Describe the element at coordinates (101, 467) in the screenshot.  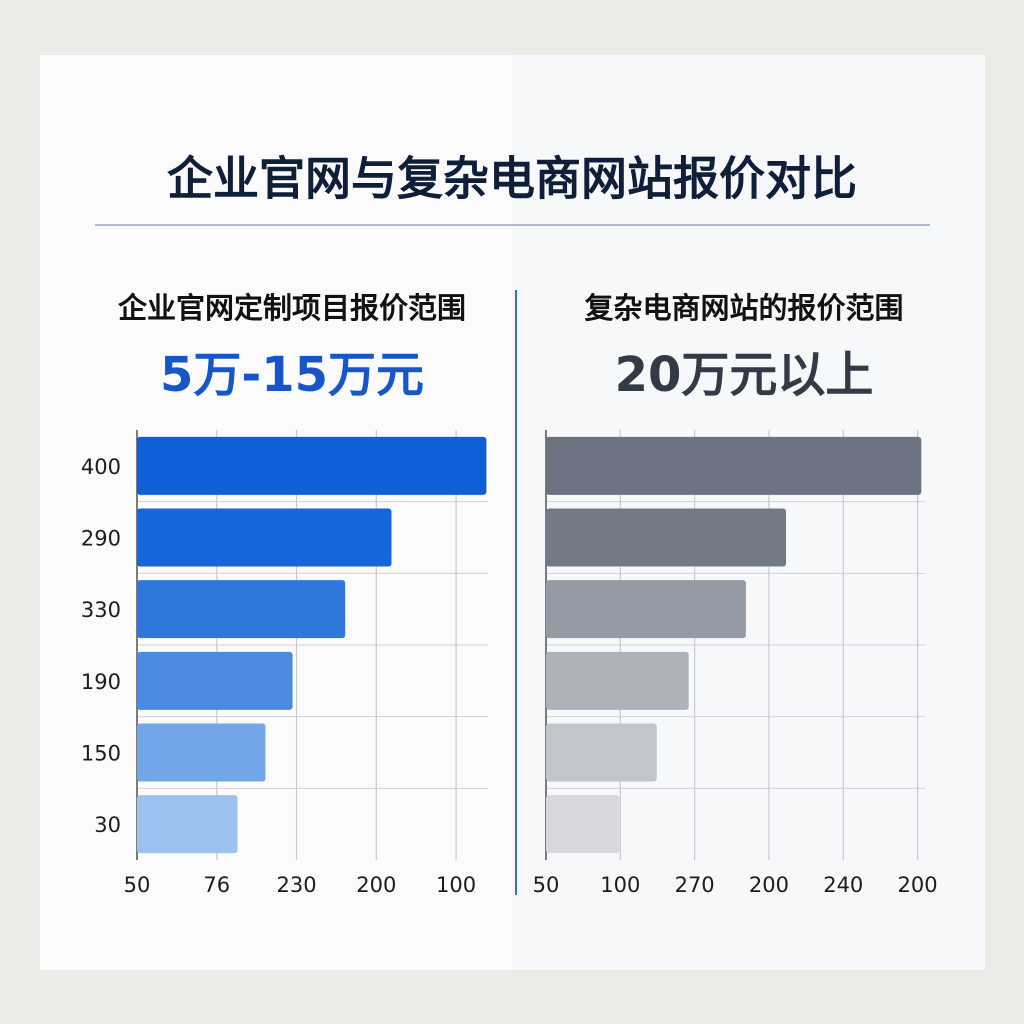
I see `y-tick-label: 400` at that location.